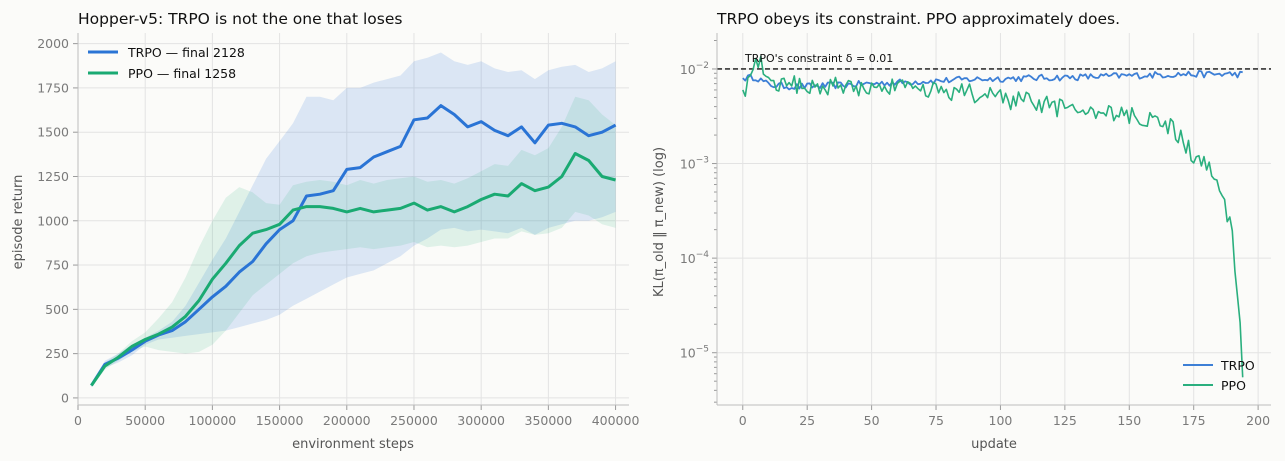 Image resolution: width=1285 pixels, height=461 pixels. I want to click on left-x-tick-label: 400000, so click(616, 420).